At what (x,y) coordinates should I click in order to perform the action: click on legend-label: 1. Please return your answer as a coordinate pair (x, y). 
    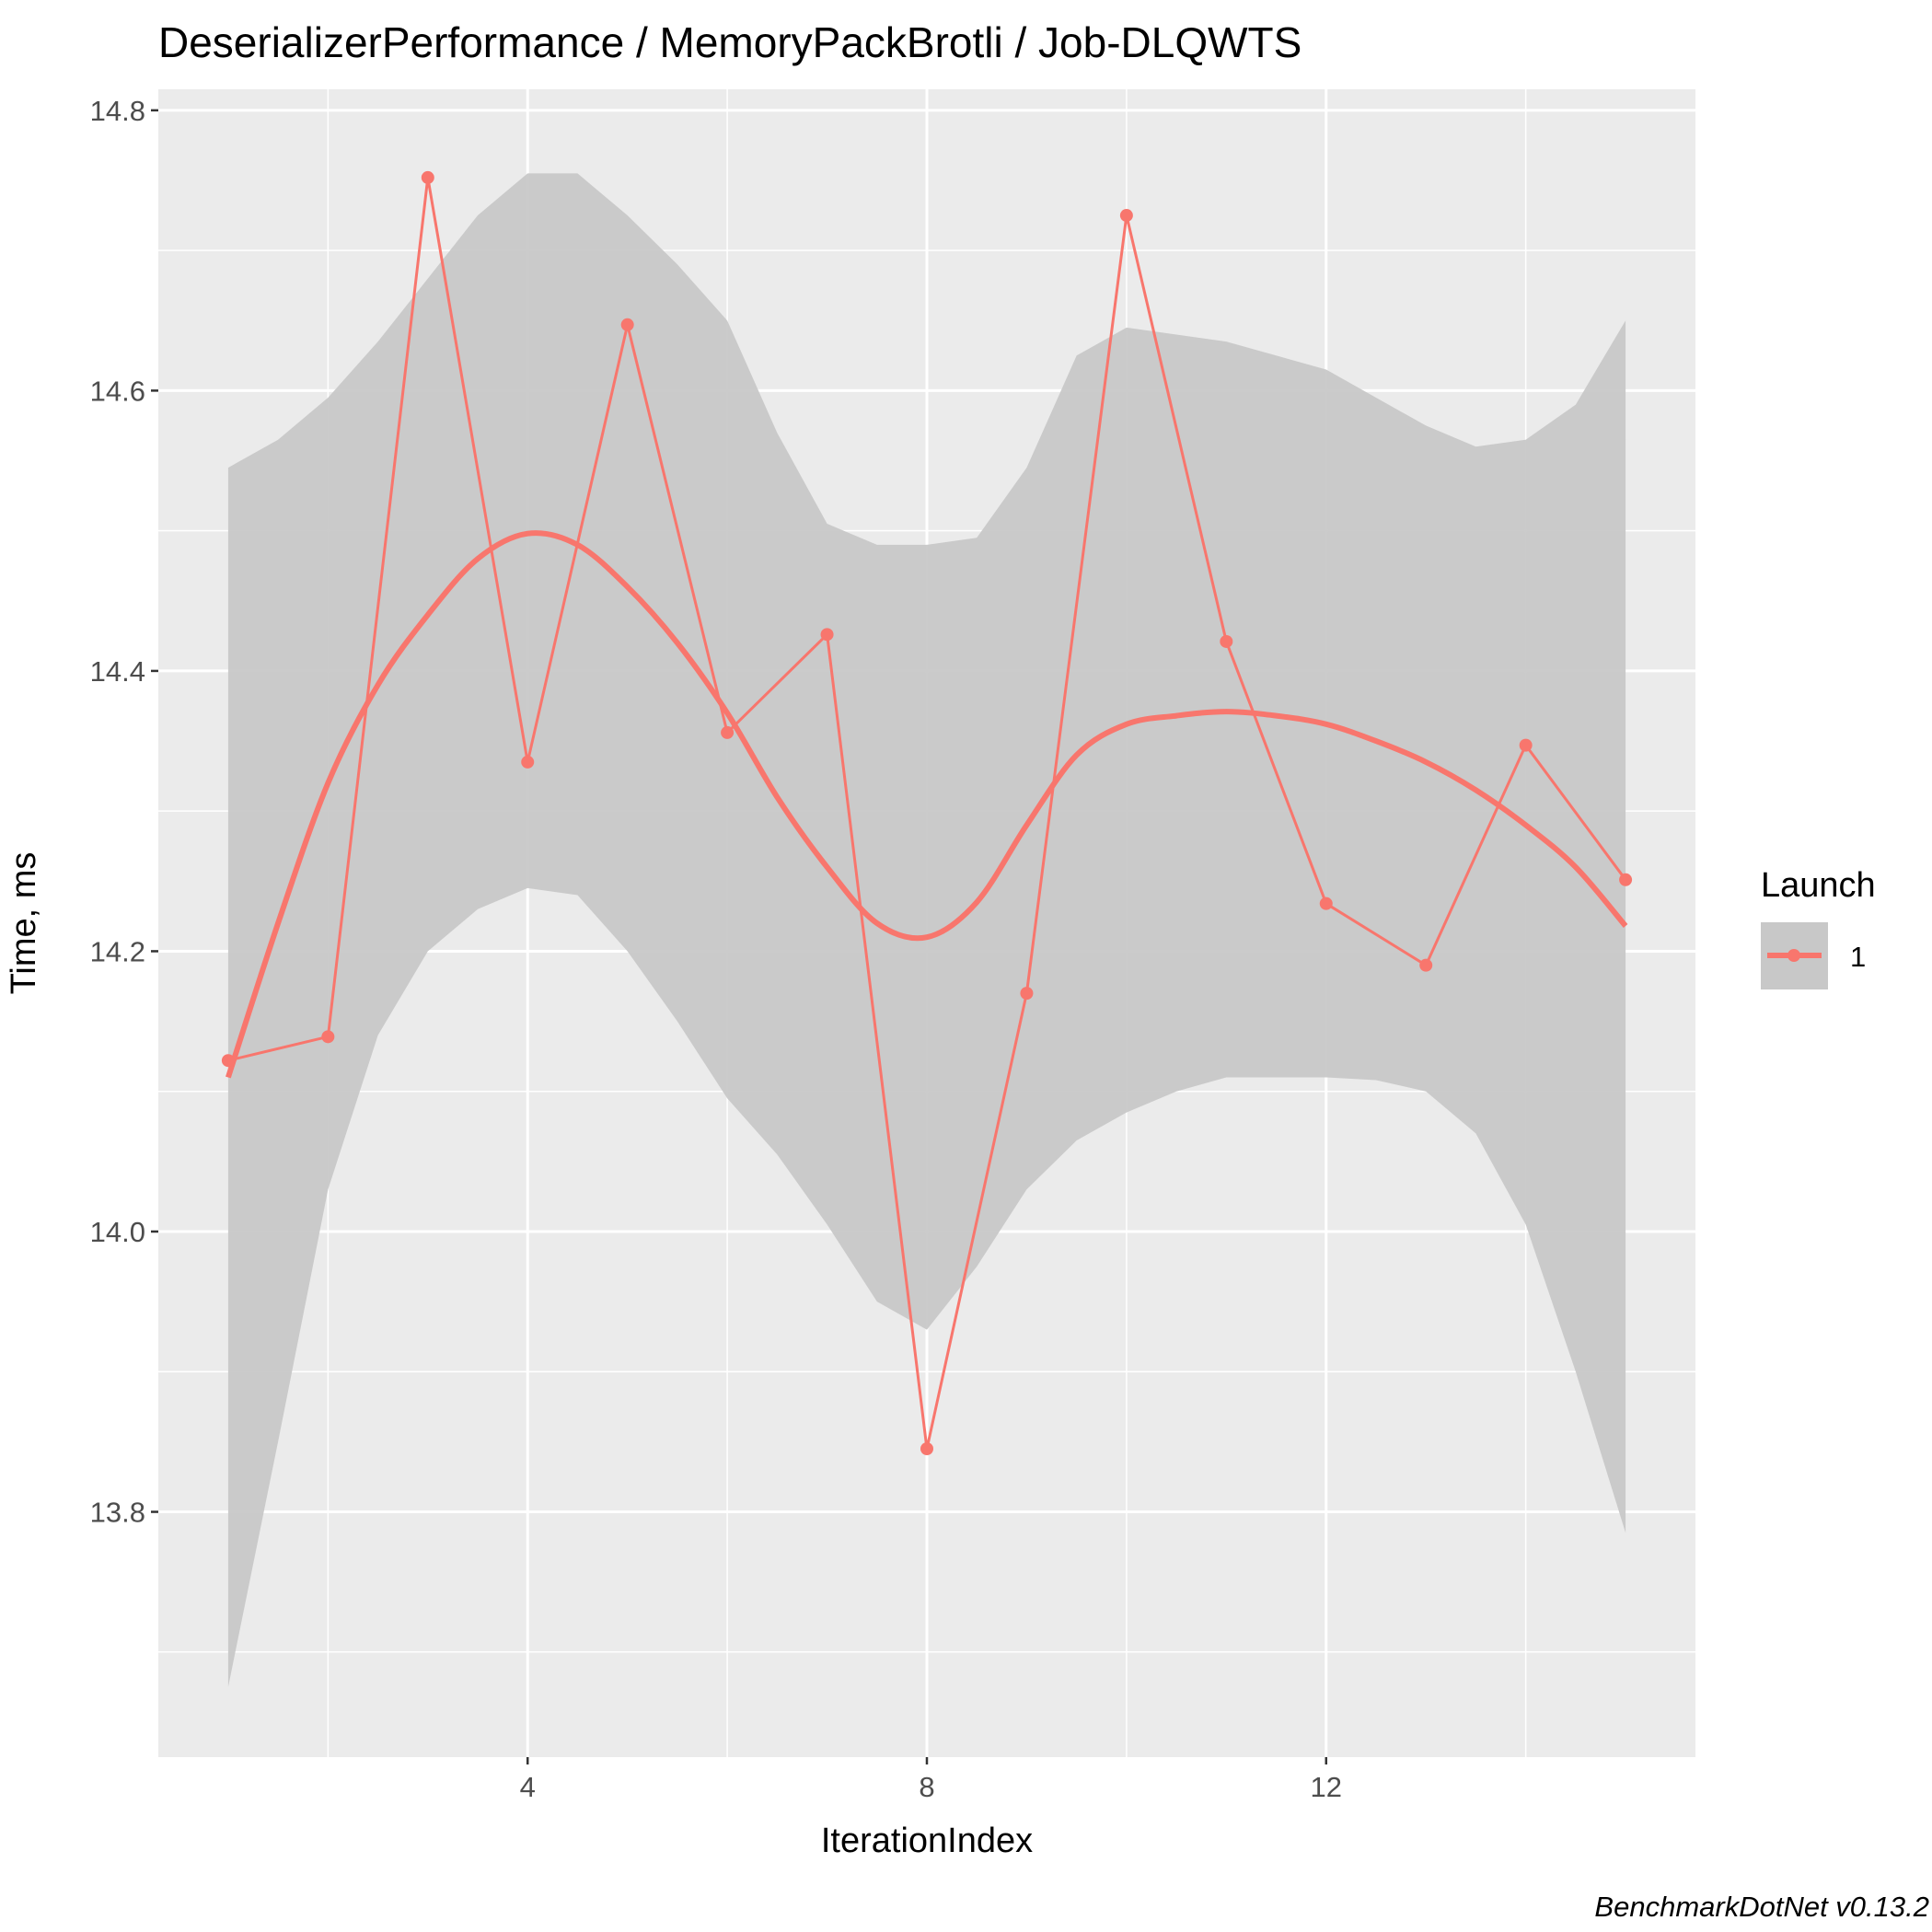
    Looking at the image, I should click on (1858, 957).